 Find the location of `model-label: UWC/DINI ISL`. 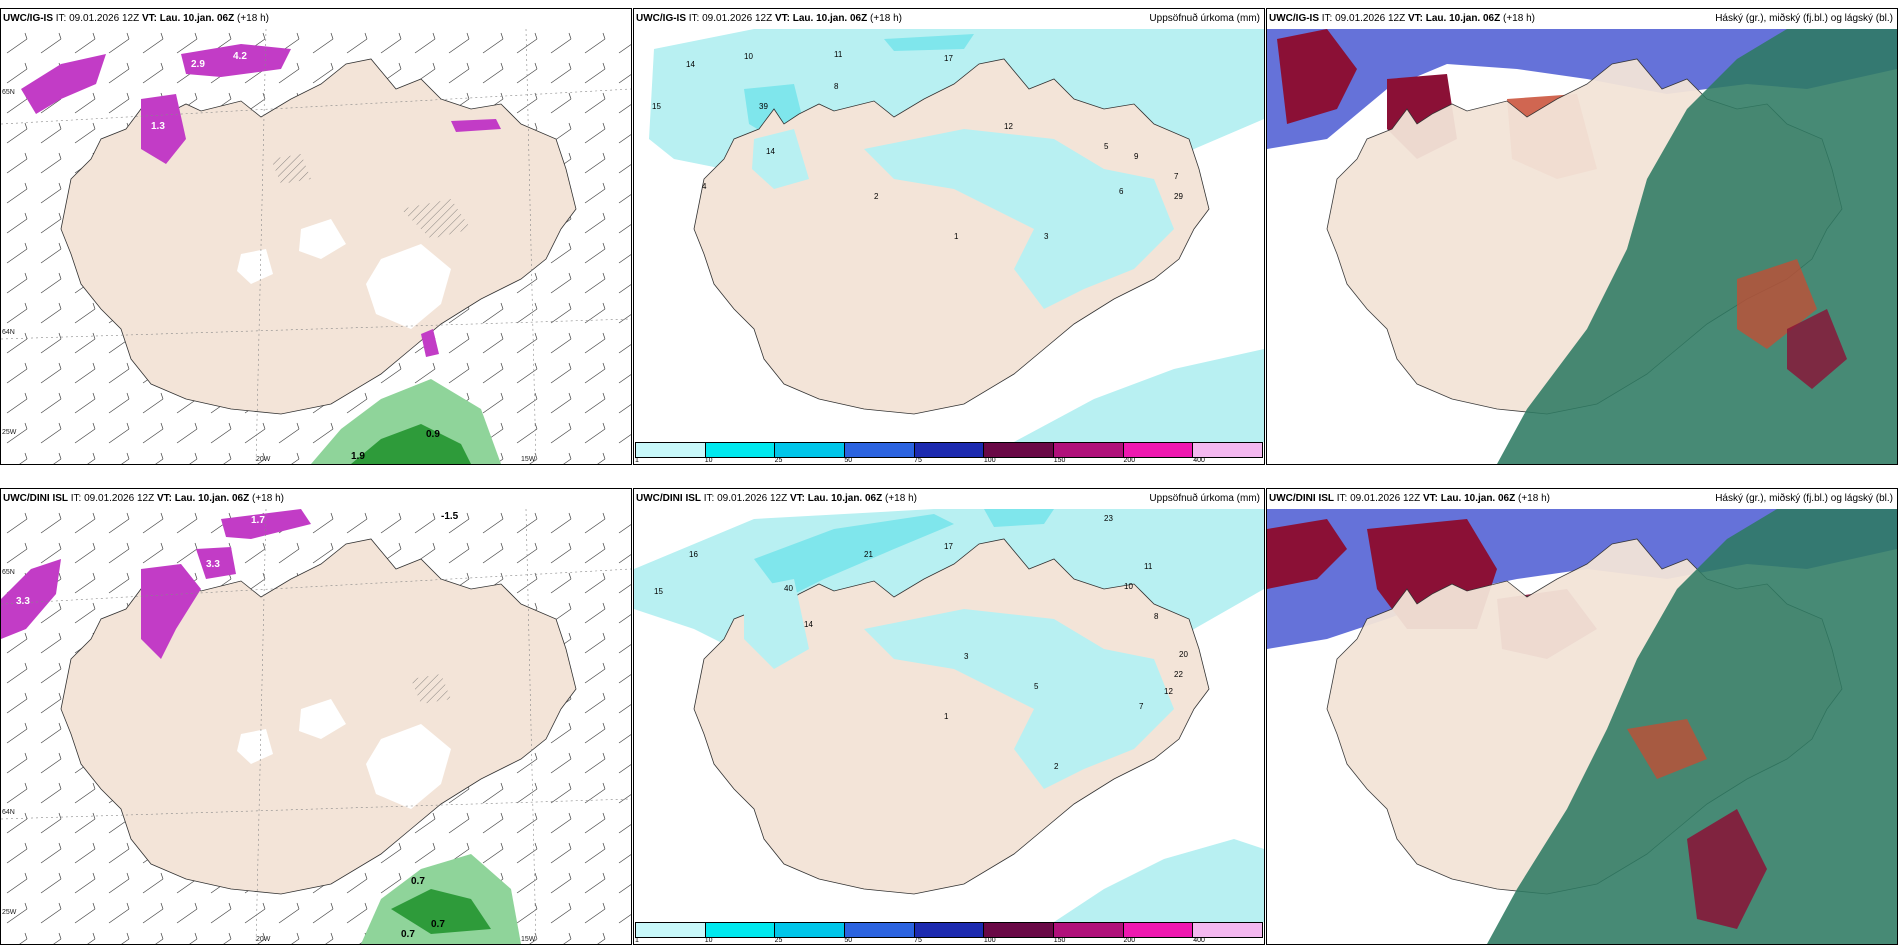

model-label: UWC/DINI ISL is located at coordinates (668, 498).